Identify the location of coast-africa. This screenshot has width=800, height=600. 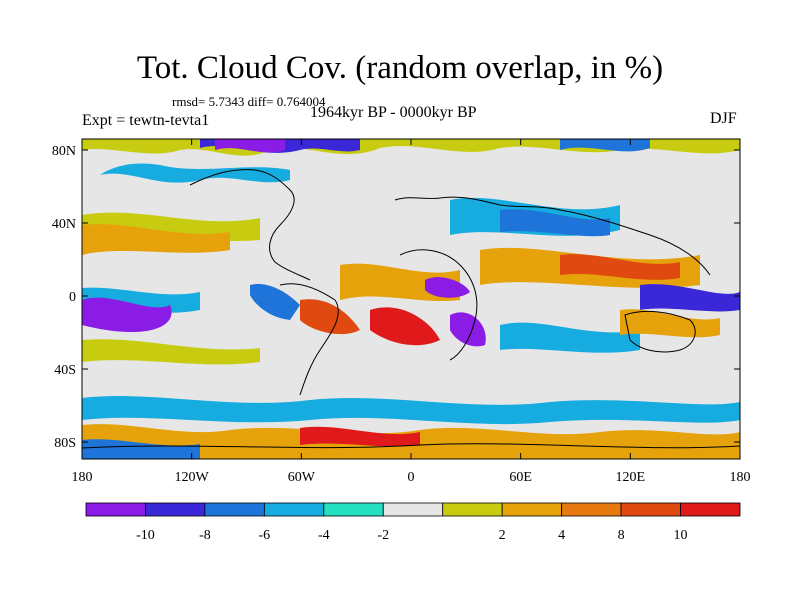
(438, 305).